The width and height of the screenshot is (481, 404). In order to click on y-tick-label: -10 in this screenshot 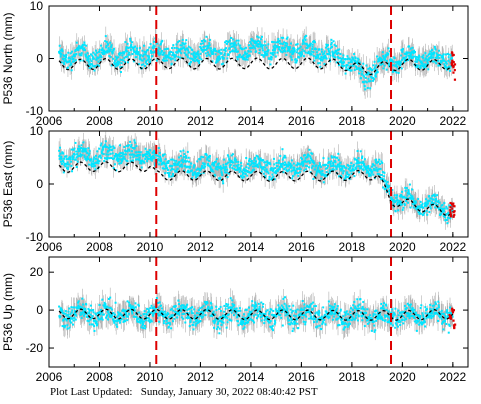, I will do `click(35, 237)`.